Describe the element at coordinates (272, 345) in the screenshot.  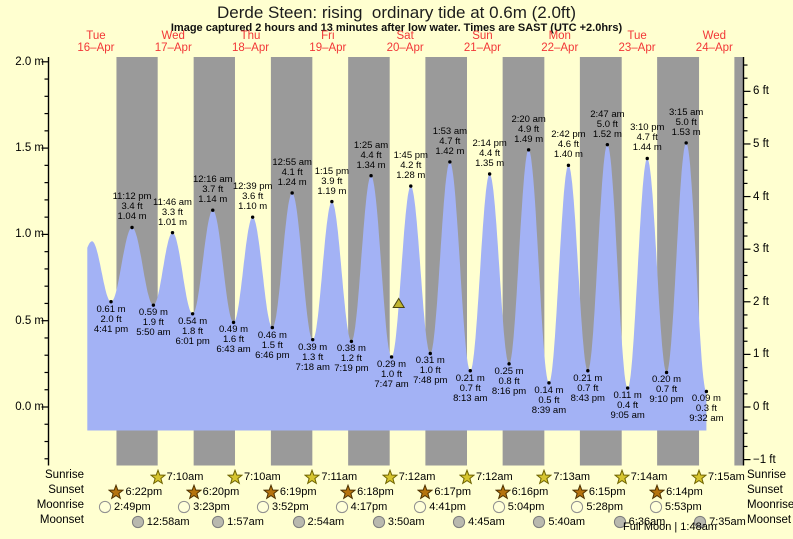
I see `low-tide-label: 0.46 m 1.5 ft 6:46 pm` at that location.